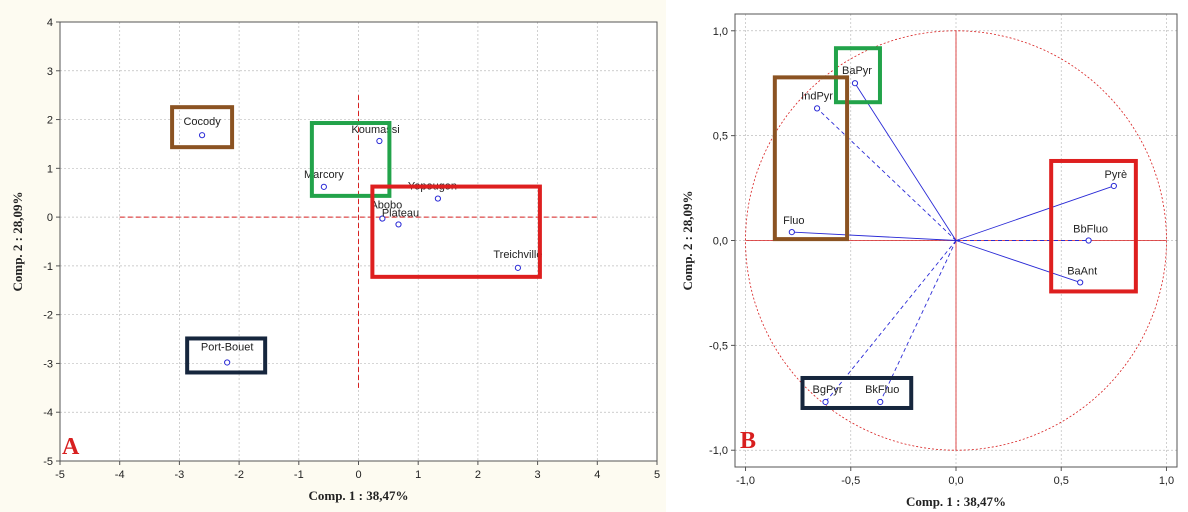 The width and height of the screenshot is (1188, 512). I want to click on y-tick-label: -2, so click(48, 316).